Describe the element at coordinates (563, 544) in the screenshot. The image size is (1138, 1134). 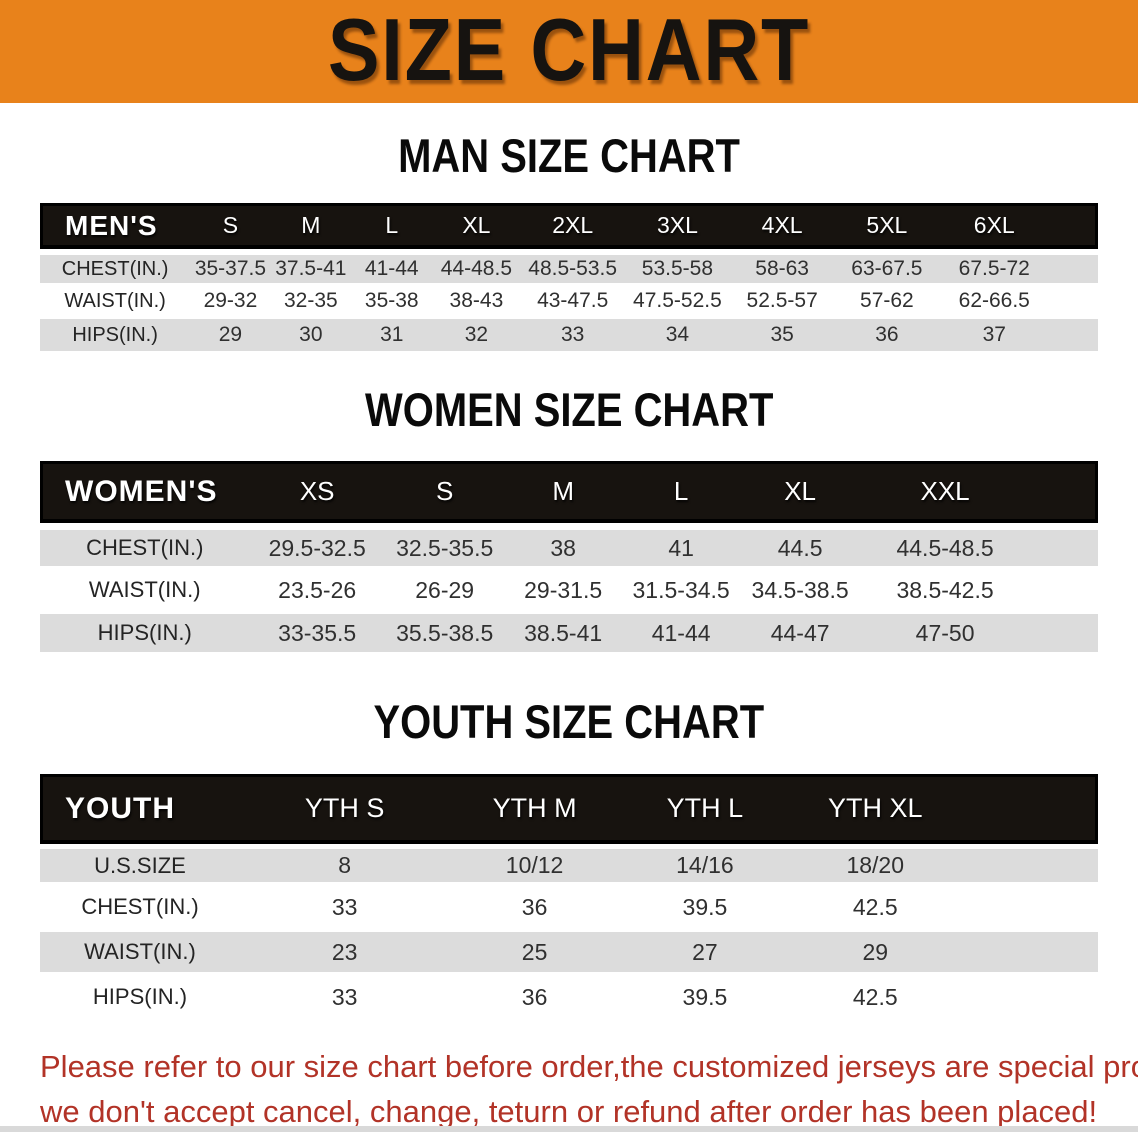
I see `size-cell: 38` at that location.